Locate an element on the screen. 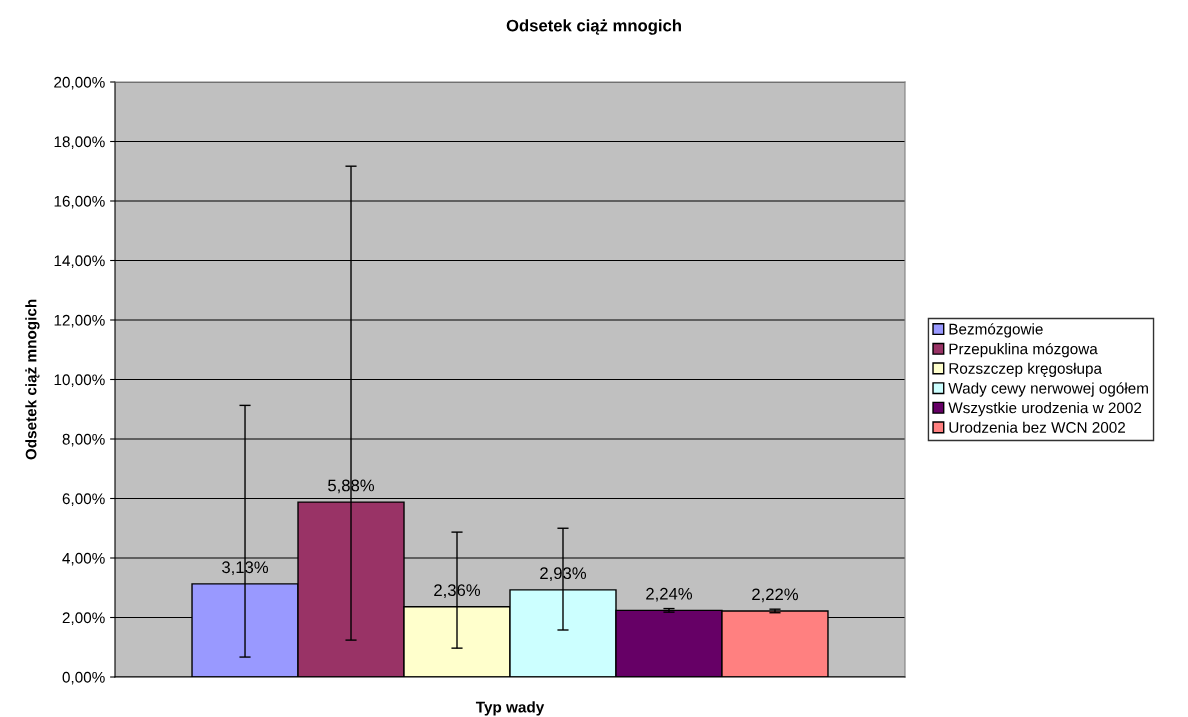 The height and width of the screenshot is (717, 1188). y-tick-label: 18,00% is located at coordinates (79, 142).